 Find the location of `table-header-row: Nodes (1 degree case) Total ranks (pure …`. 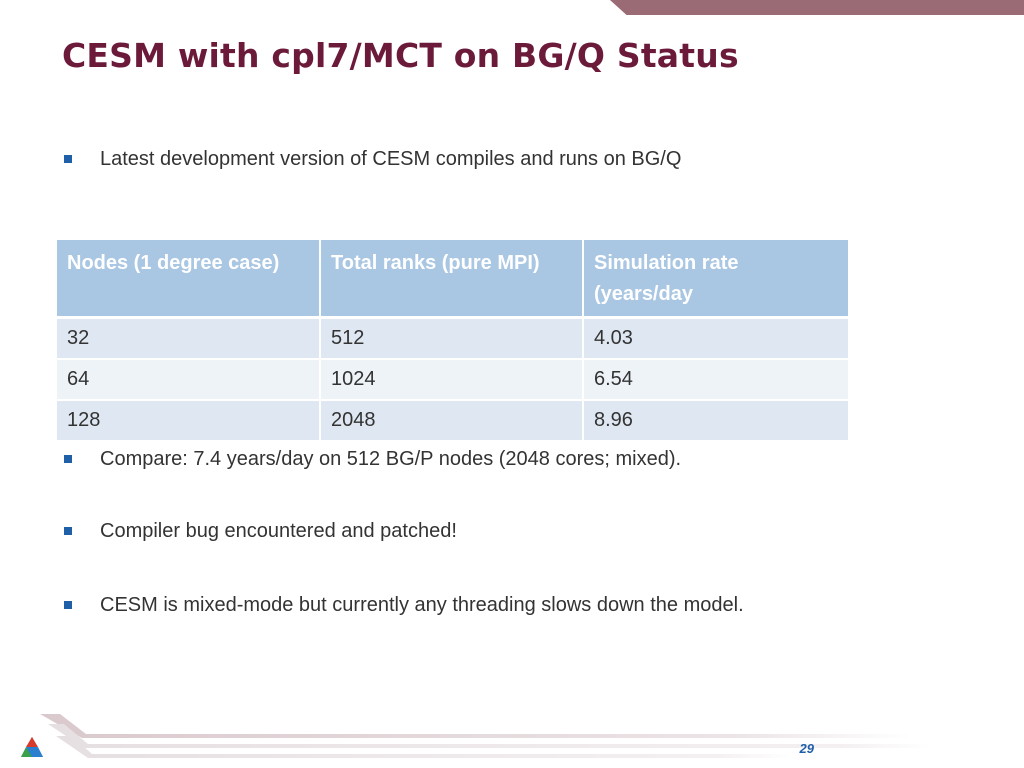

table-header-row: Nodes (1 degree case) Total ranks (pure … is located at coordinates (452, 279).